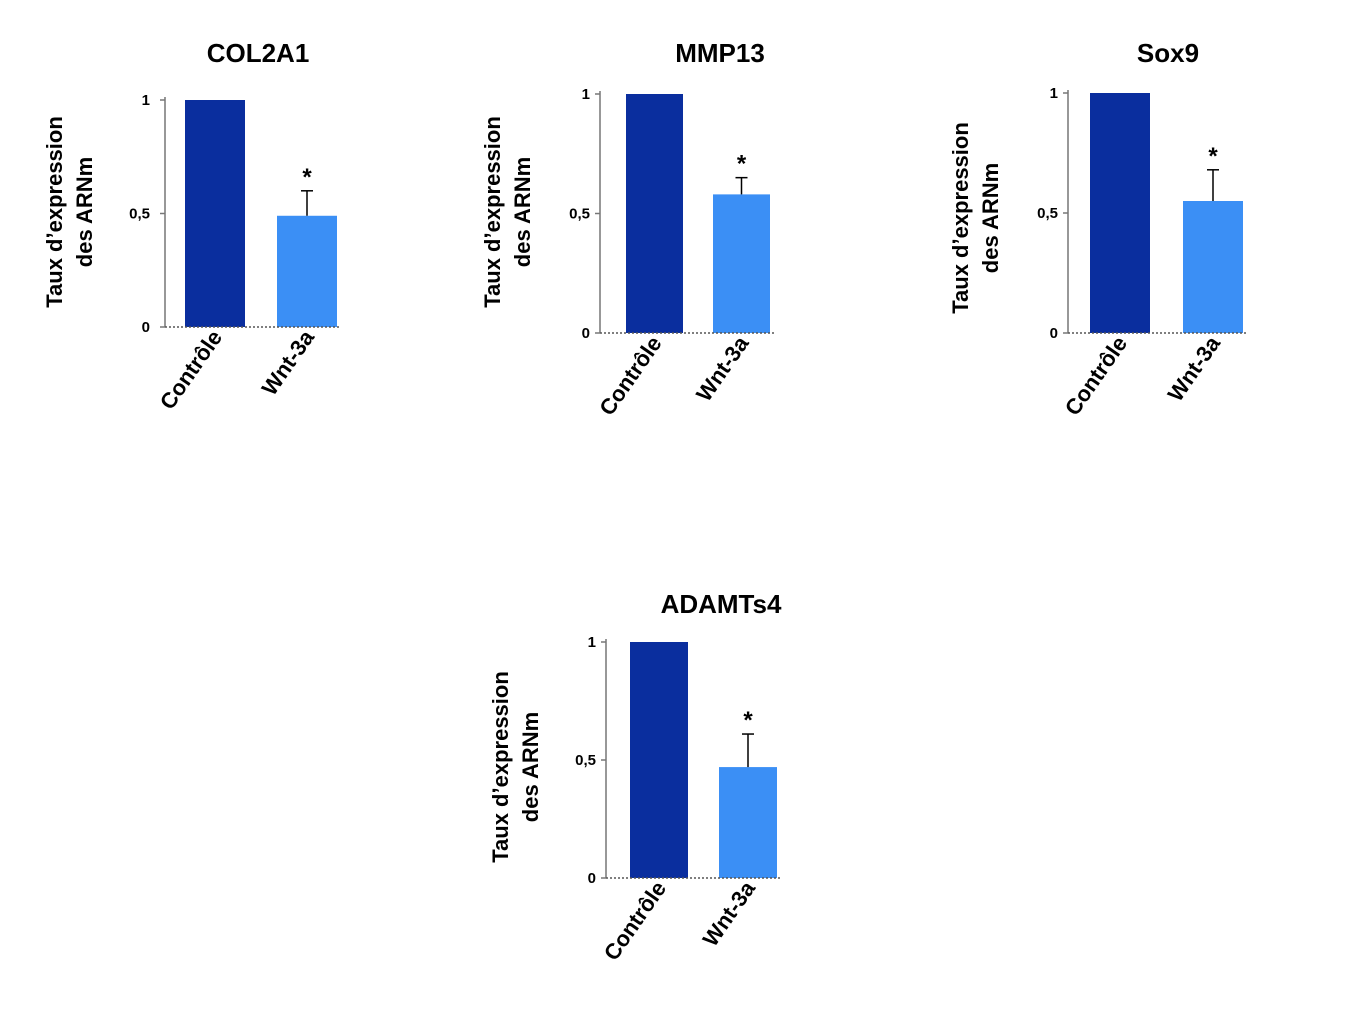 This screenshot has height=1010, width=1357. I want to click on chart-title: COL2A1, so click(258, 53).